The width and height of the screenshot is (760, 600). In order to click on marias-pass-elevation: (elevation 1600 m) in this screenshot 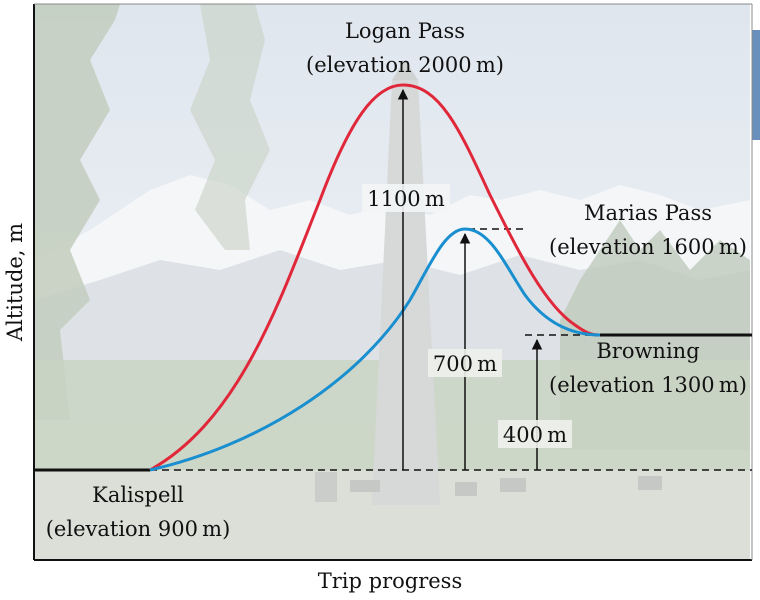, I will do `click(648, 247)`.